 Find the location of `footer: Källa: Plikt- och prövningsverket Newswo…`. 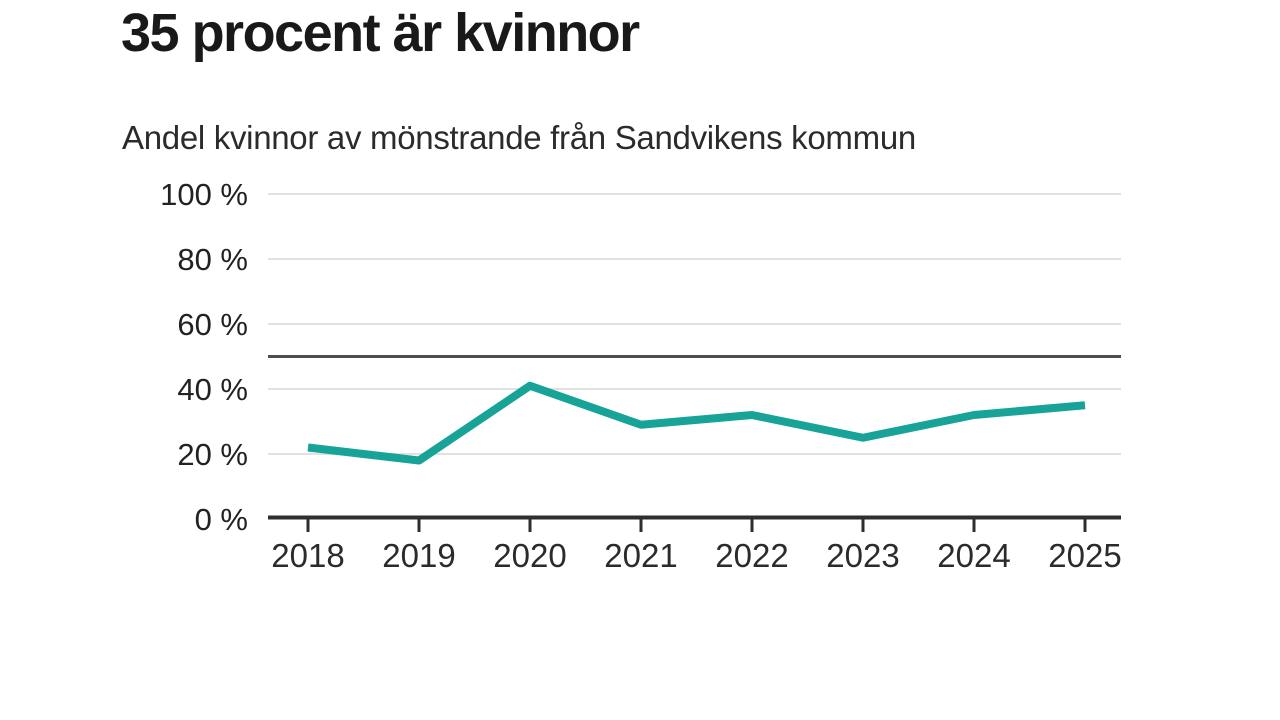

footer: Källa: Plikt- och prövningsverket Newswo… is located at coordinates (640, 690).